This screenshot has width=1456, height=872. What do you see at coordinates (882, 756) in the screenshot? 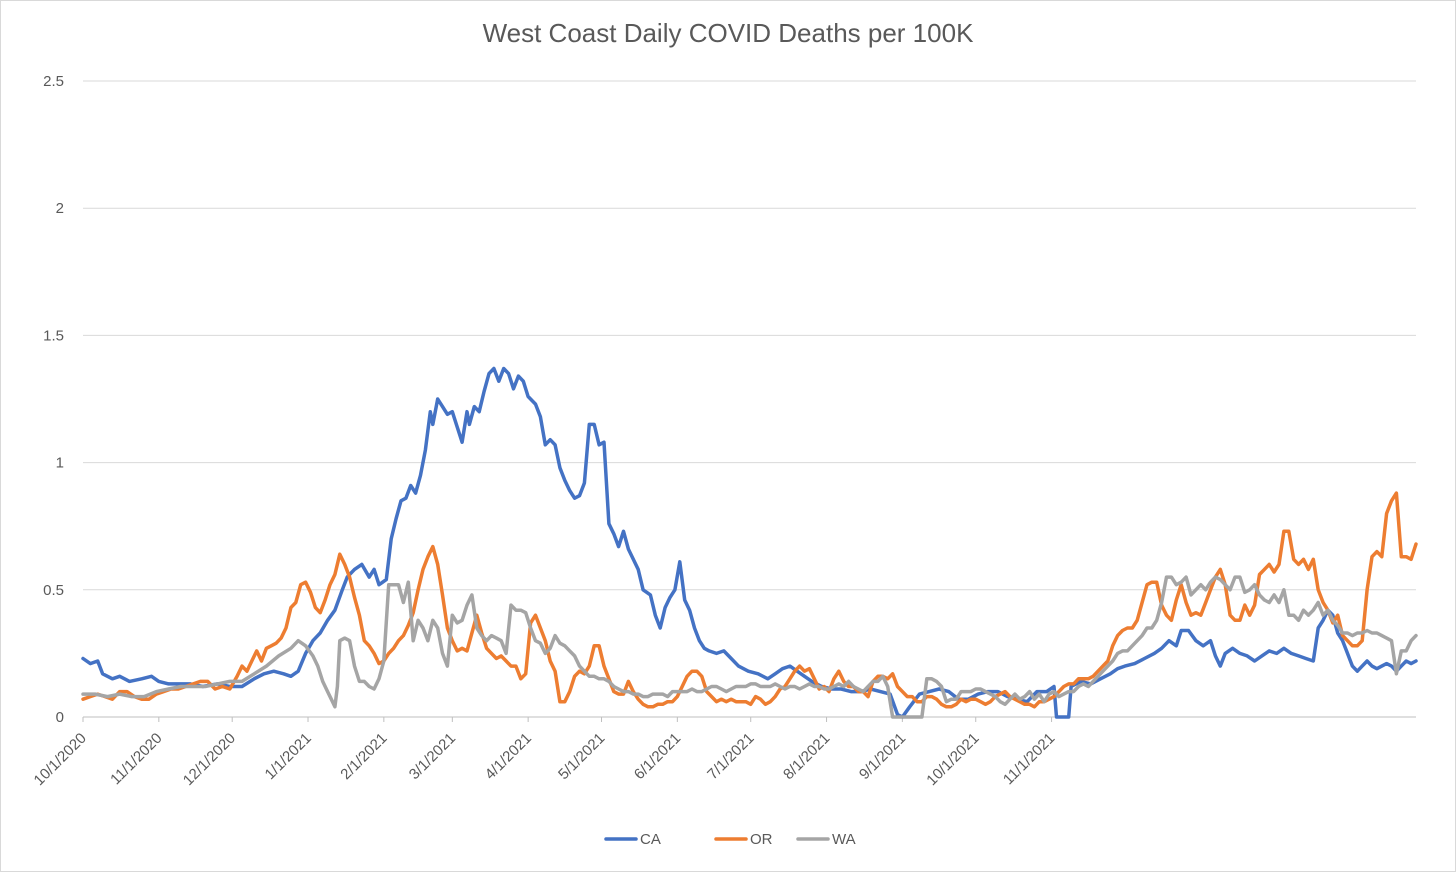
I see `x-tick-label: 9/1/2021` at bounding box center [882, 756].